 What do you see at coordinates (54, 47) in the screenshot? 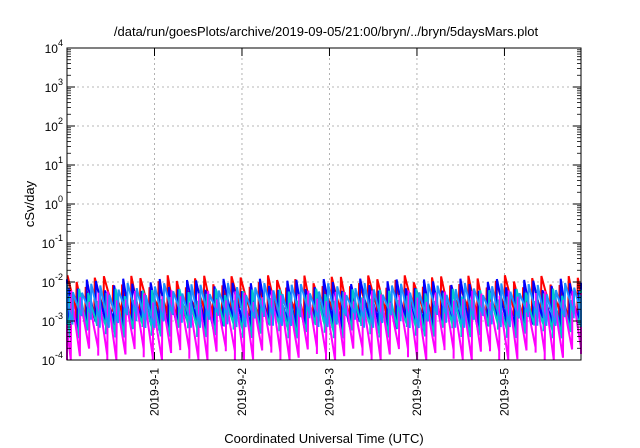
I see `y-tick-label: 10⁴` at bounding box center [54, 47].